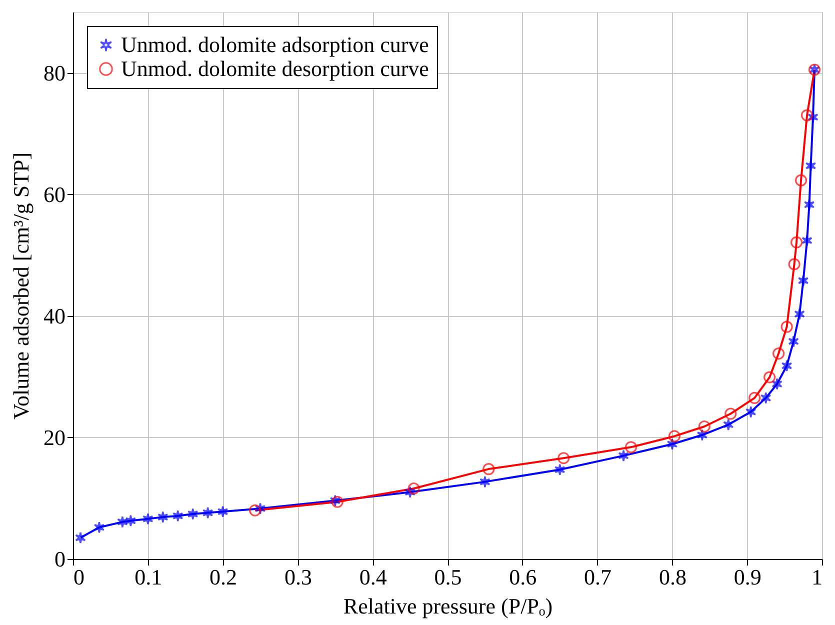 The image size is (835, 625). What do you see at coordinates (448, 577) in the screenshot?
I see `x-tick-label: 0.5` at bounding box center [448, 577].